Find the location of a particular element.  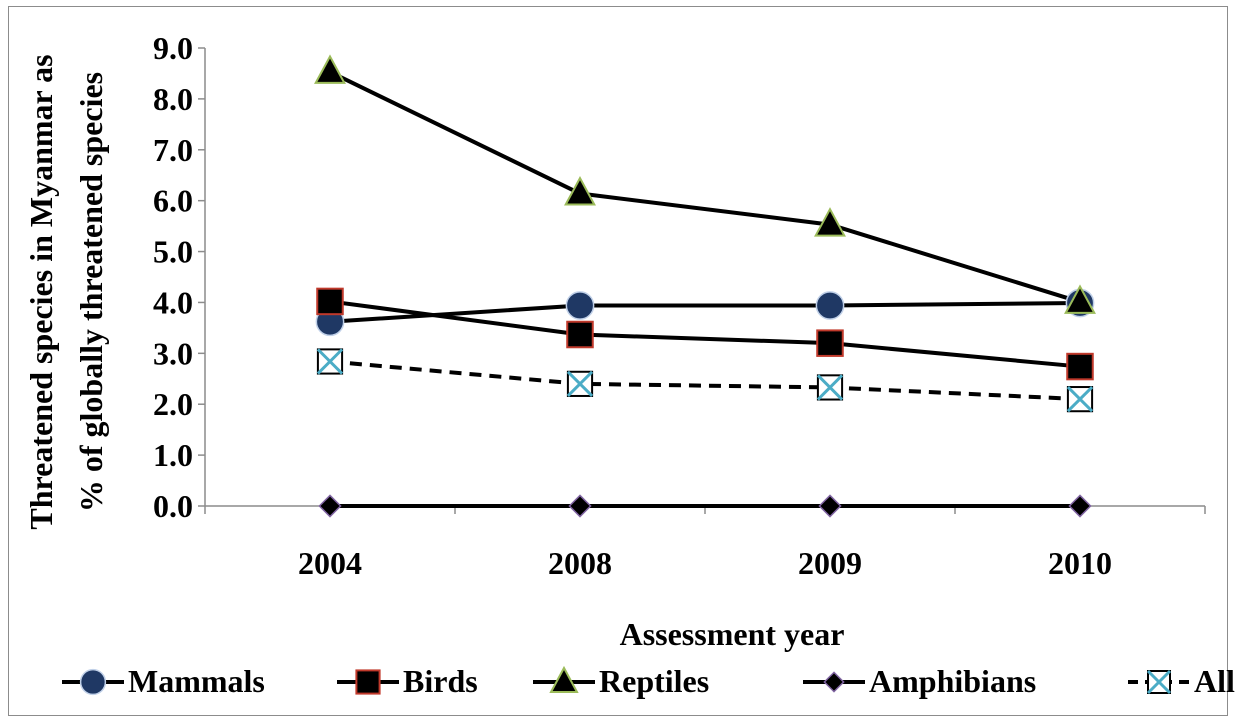

x-tick-label: 2008 is located at coordinates (580, 563).